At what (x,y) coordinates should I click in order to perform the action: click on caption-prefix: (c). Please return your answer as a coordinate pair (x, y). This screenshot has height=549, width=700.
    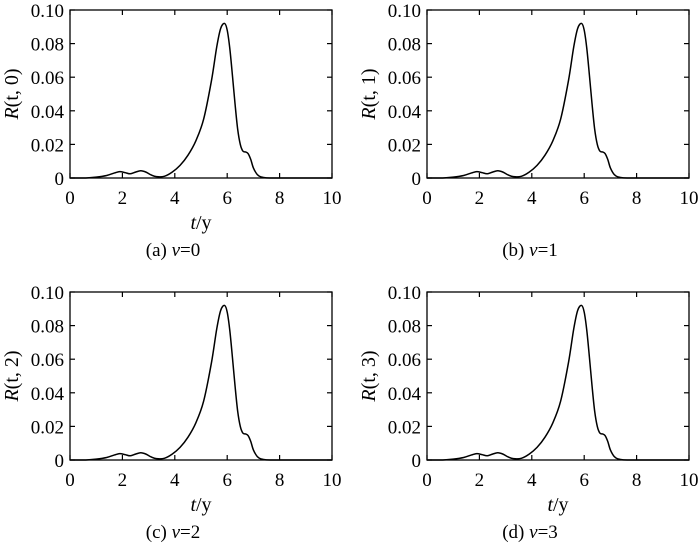
    Looking at the image, I should click on (159, 532).